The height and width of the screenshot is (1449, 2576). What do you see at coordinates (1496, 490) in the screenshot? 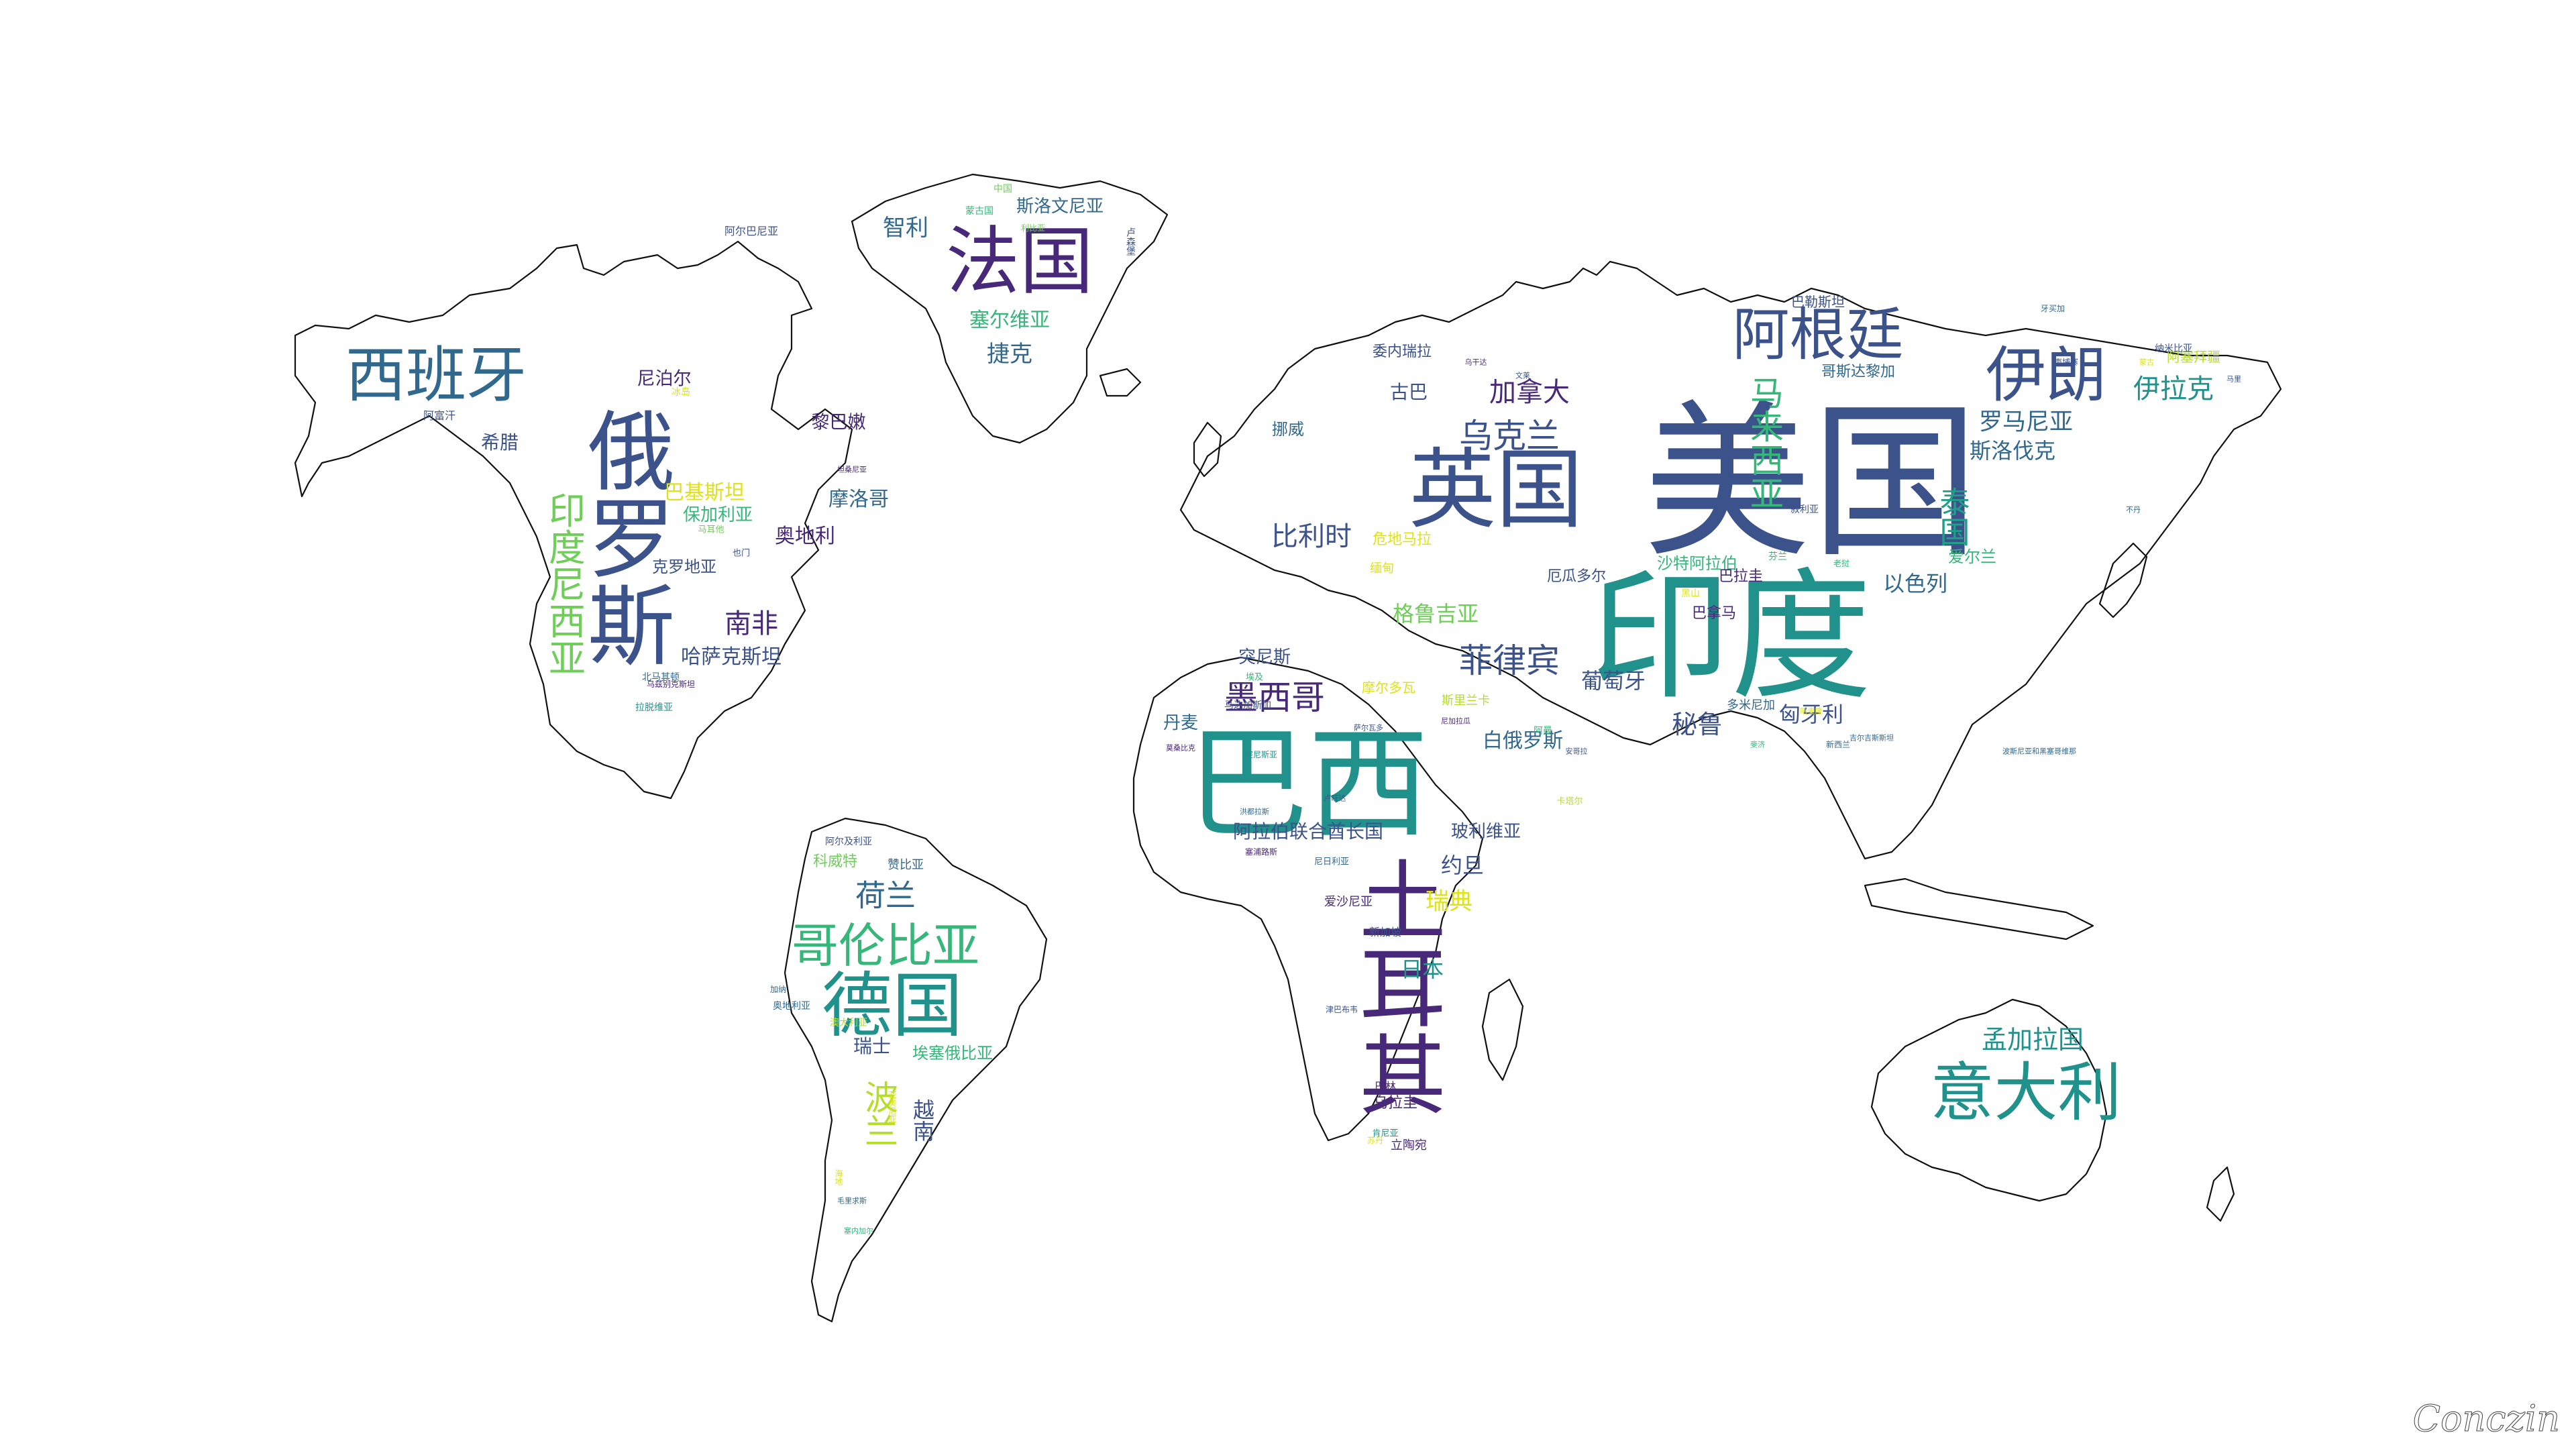
I see `word-cloud-word: 英国` at bounding box center [1496, 490].